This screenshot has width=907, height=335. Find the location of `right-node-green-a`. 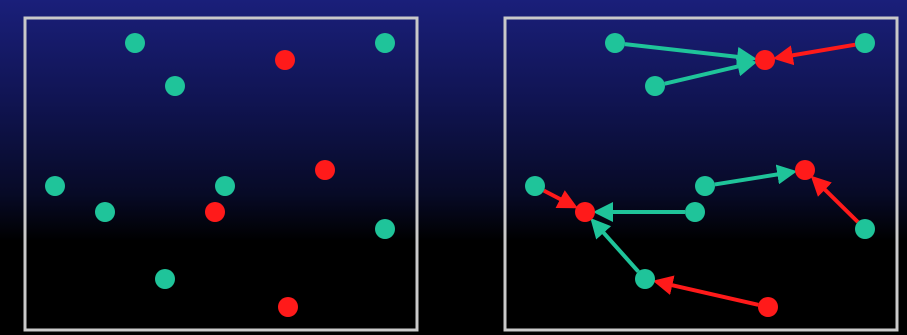

right-node-green-a is located at coordinates (615, 43).